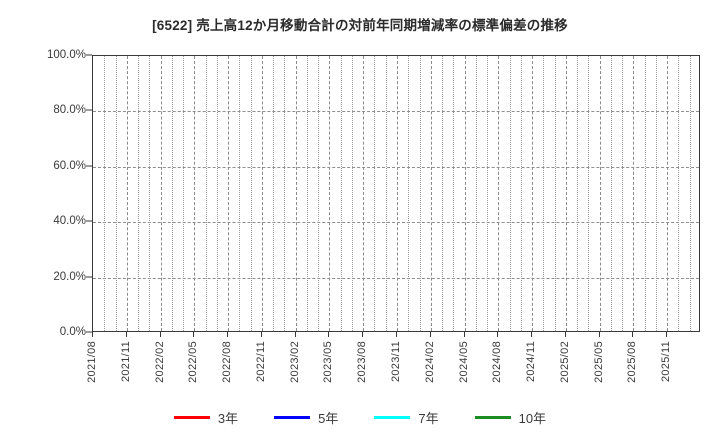  I want to click on x-axis-tick-label: 2024/02, so click(429, 362).